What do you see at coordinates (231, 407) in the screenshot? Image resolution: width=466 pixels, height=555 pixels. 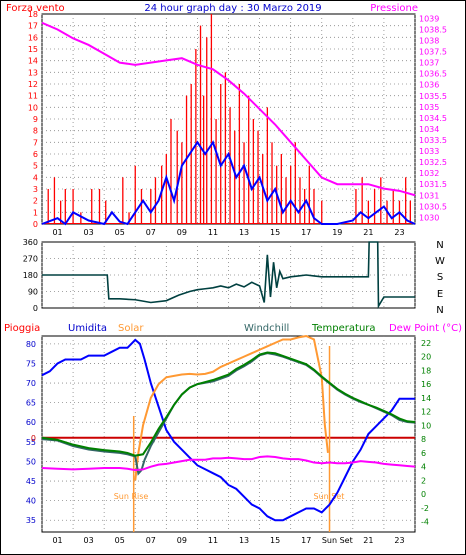 I see `solar-line` at bounding box center [231, 407].